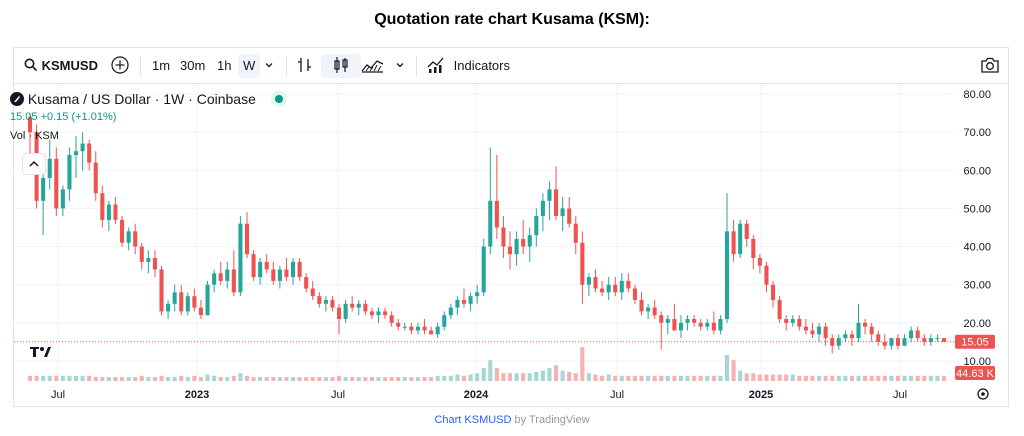  I want to click on snapshot-button, so click(990, 66).